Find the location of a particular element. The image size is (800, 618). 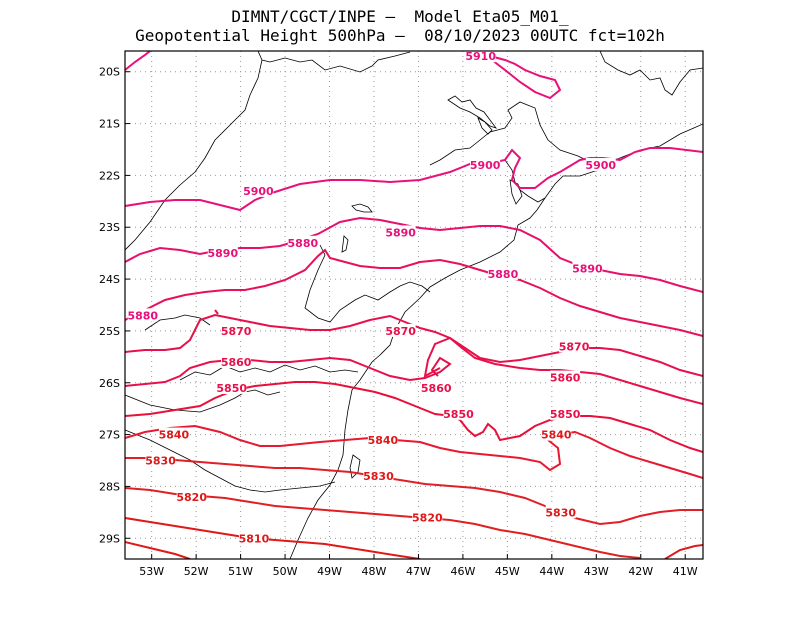

border-ar-br is located at coordinates (203, 401).